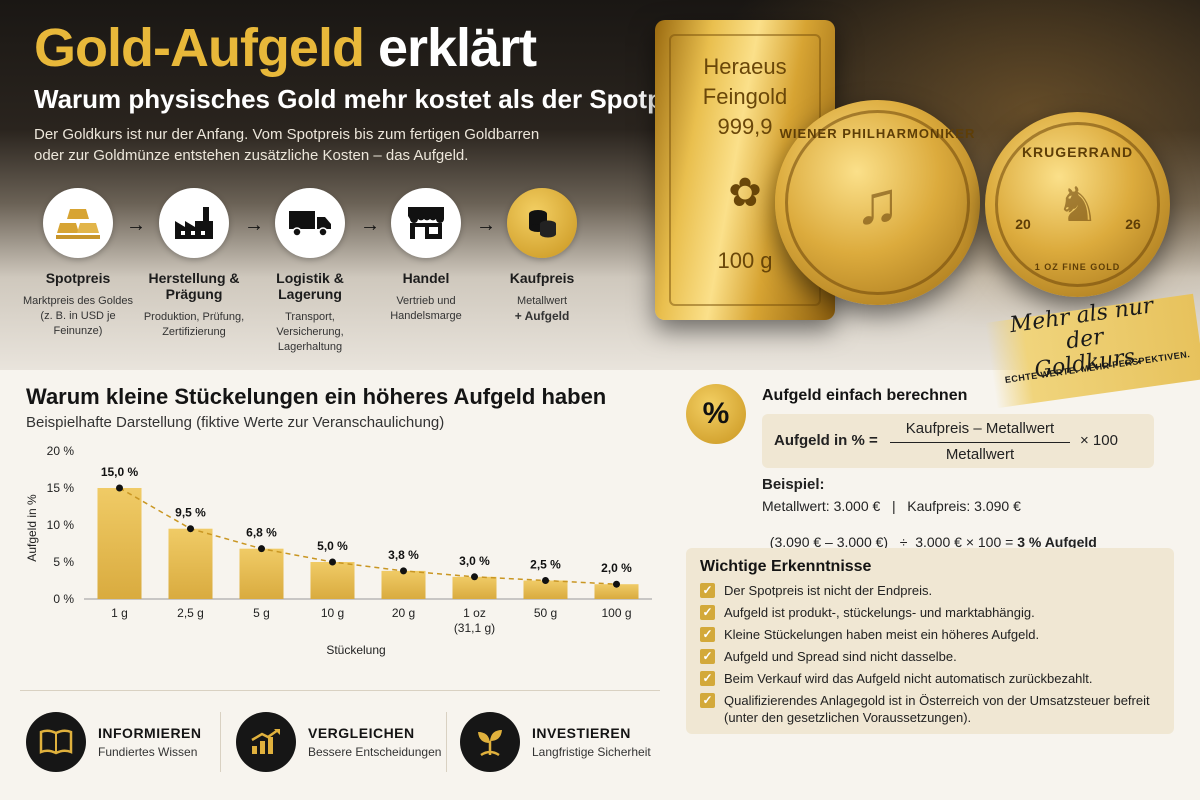  Describe the element at coordinates (542, 223) in the screenshot. I see `coins-stack-icon` at that location.